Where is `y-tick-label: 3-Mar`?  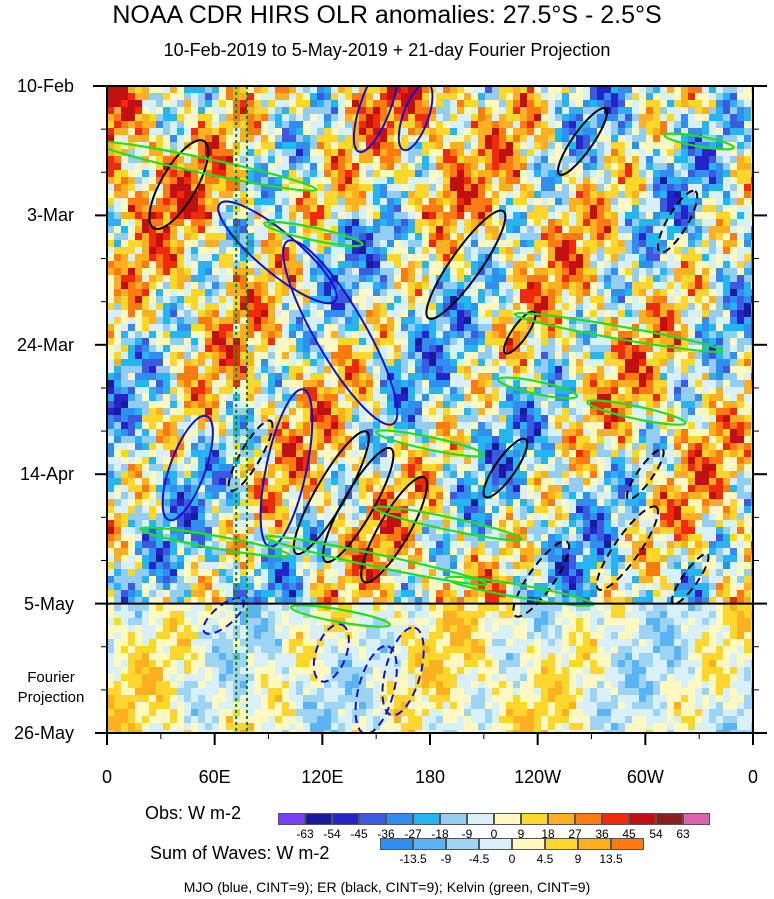 y-tick-label: 3-Mar is located at coordinates (50, 215).